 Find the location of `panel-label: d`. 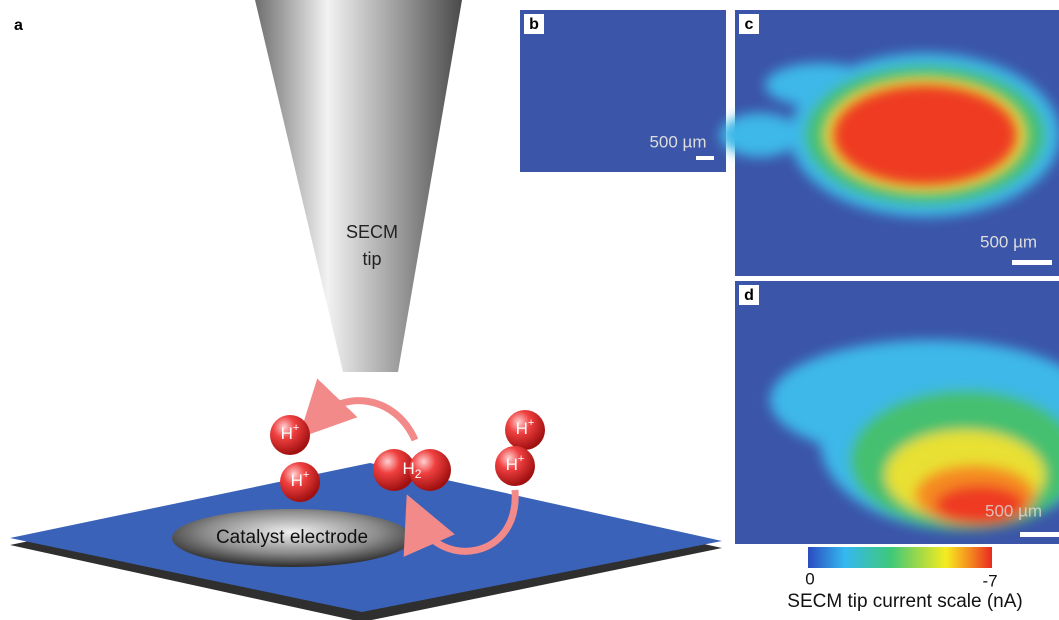

panel-label: d is located at coordinates (749, 295).